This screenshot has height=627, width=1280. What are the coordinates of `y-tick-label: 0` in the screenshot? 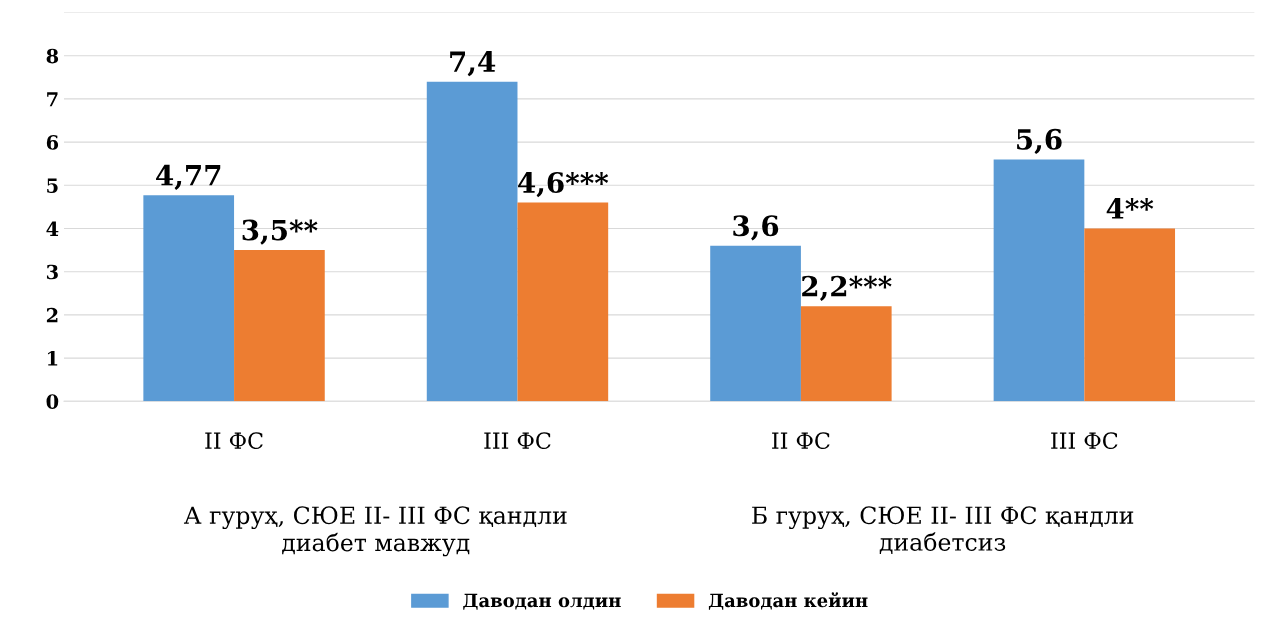 It's located at (52, 401).